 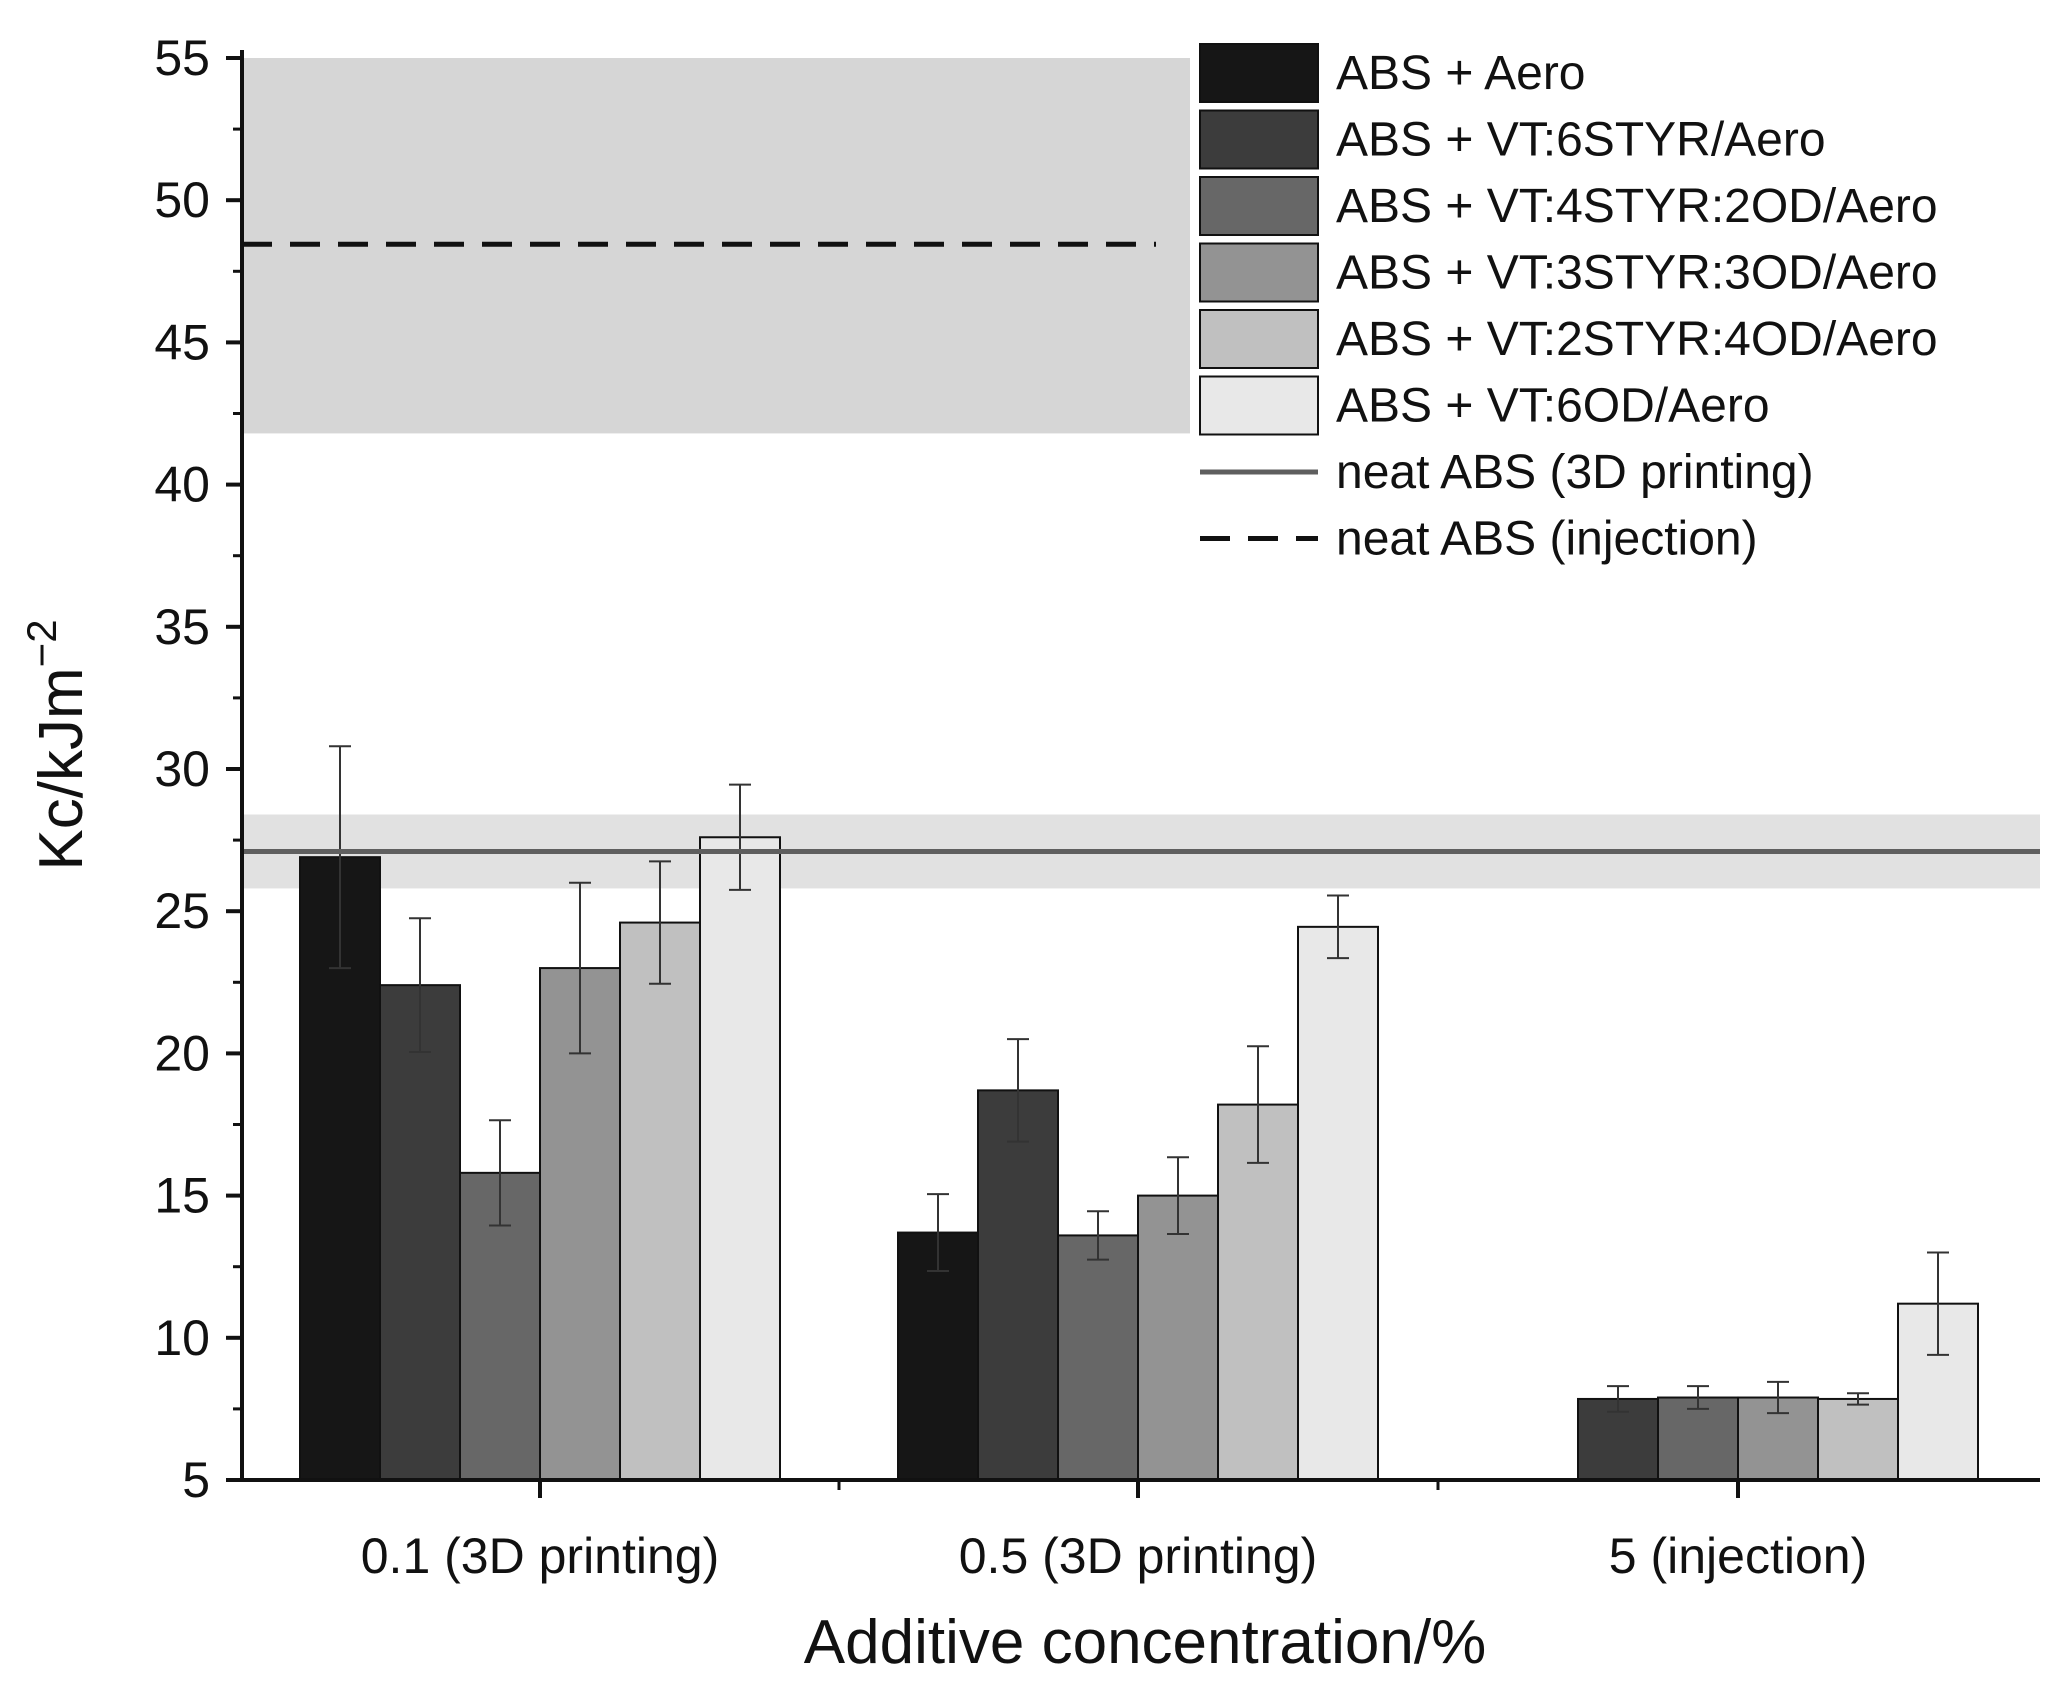 What do you see at coordinates (1637, 273) in the screenshot?
I see `legend-label-4: ABS + VT:3STYR:3OD/Aero` at bounding box center [1637, 273].